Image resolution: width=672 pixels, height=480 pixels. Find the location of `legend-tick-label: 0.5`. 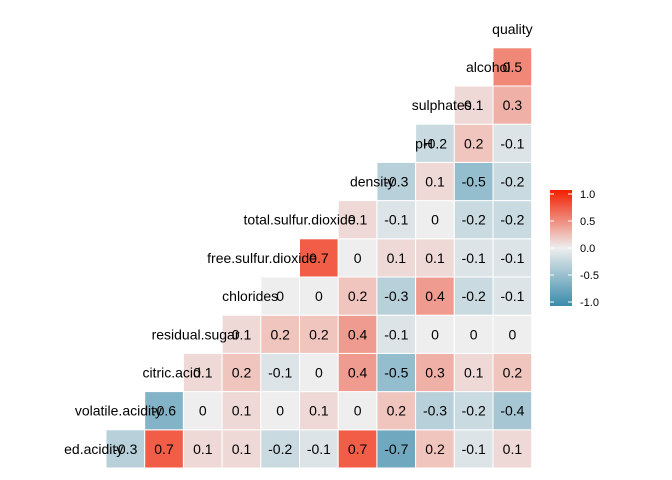

legend-tick-label: 0.5 is located at coordinates (587, 222).